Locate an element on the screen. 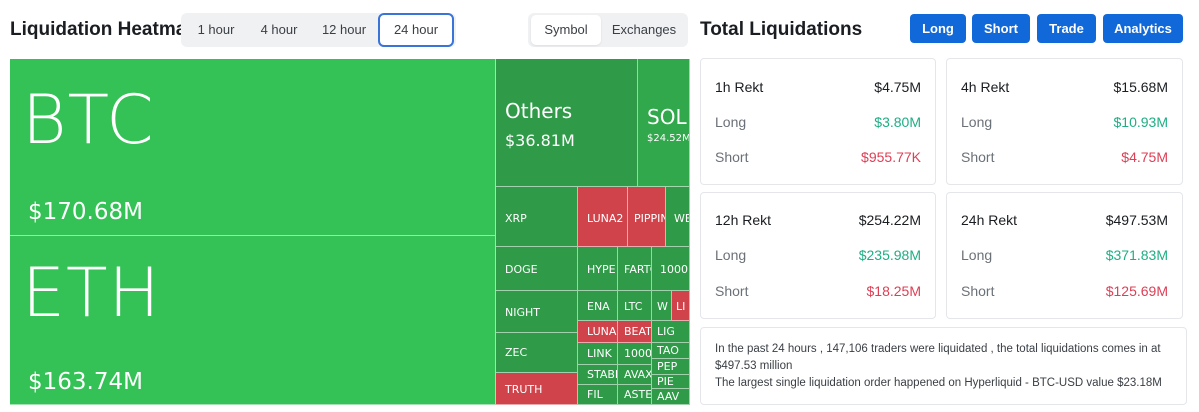  heatmap-cell-we: WE is located at coordinates (678, 217).